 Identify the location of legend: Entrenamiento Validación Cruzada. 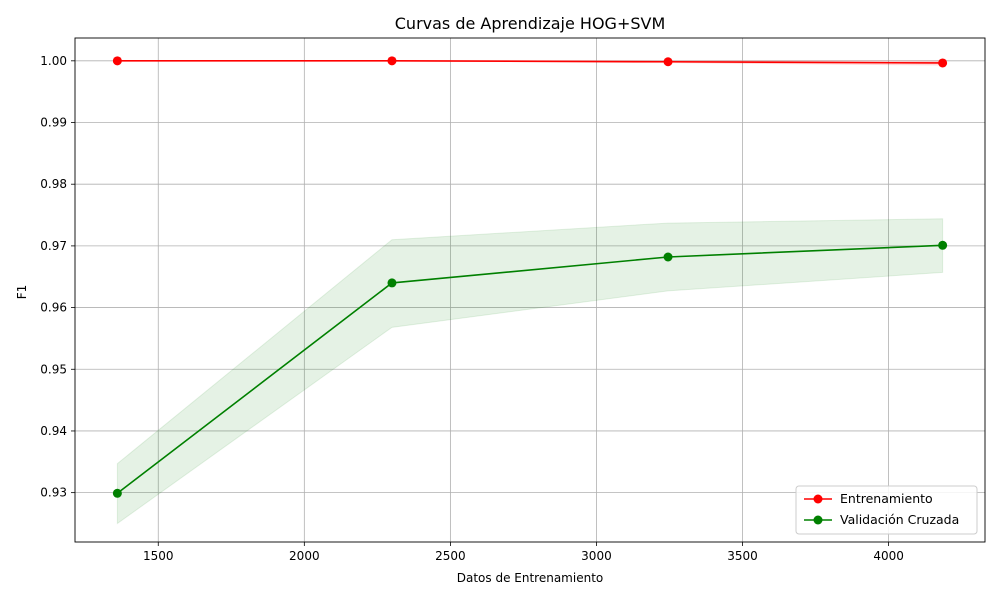
(886, 510).